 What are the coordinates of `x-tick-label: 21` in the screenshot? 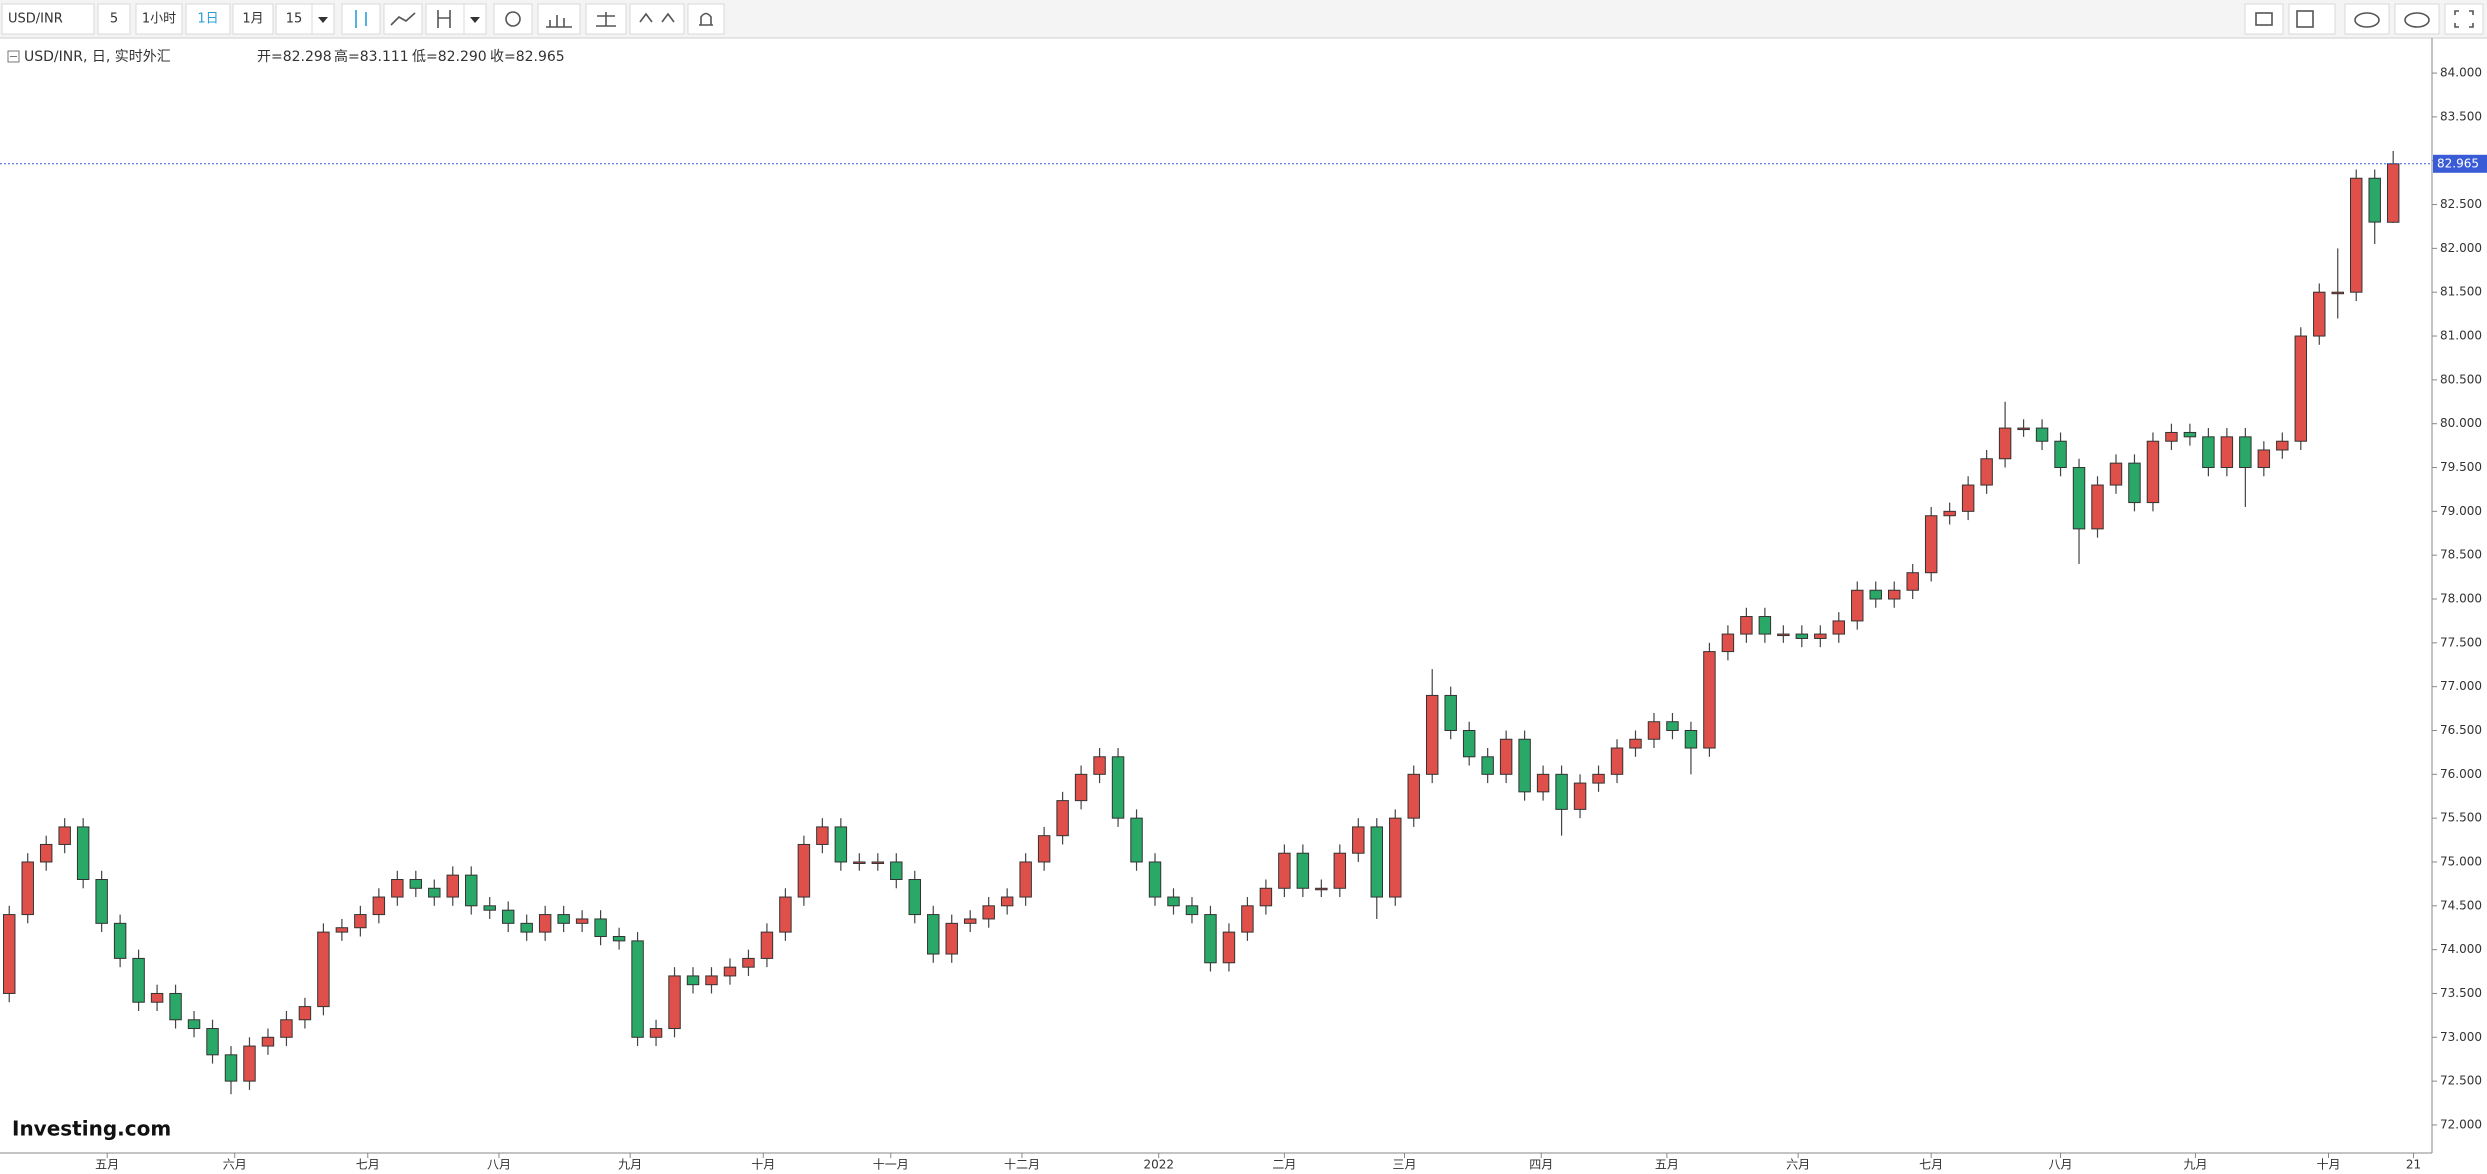 It's located at (2413, 1165).